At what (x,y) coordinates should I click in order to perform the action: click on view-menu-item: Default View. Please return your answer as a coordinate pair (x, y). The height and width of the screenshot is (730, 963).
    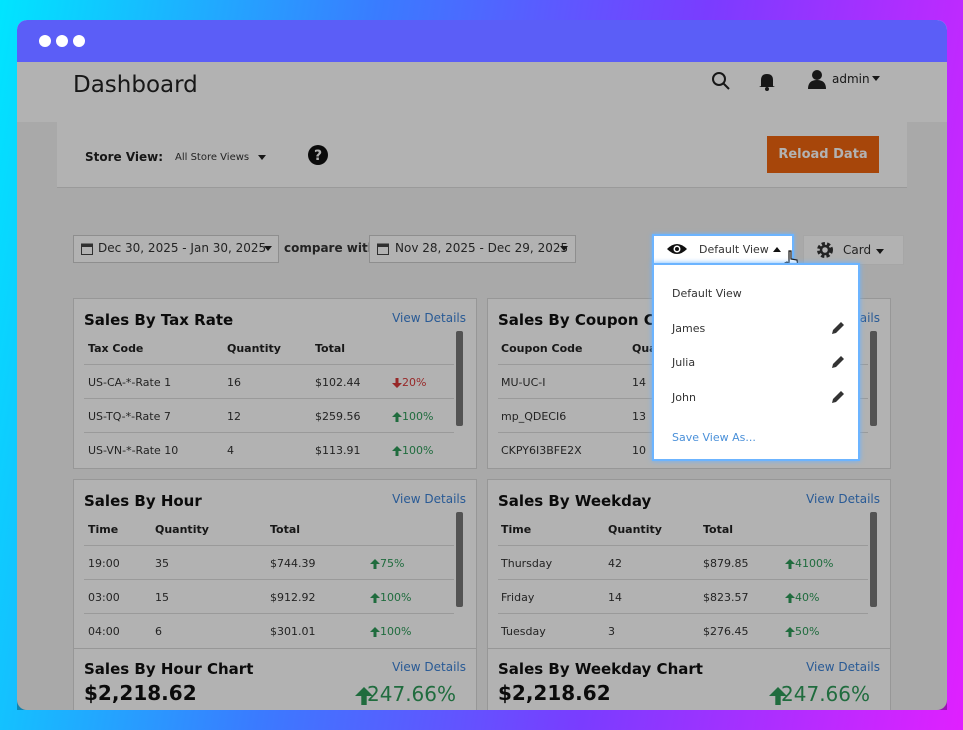
    Looking at the image, I should click on (707, 293).